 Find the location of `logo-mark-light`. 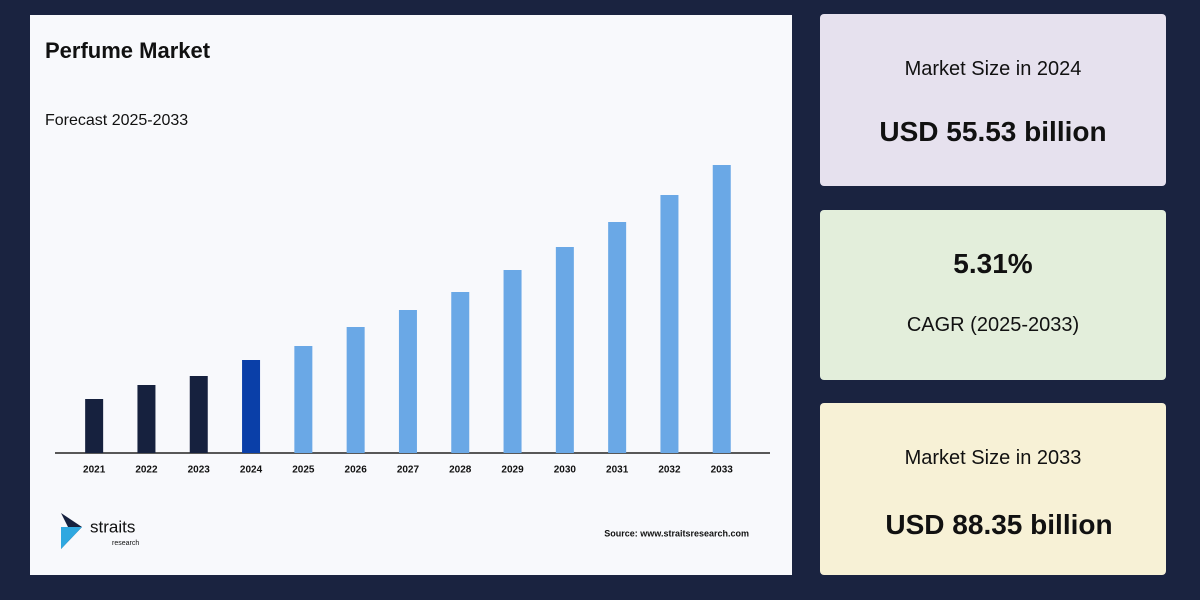

logo-mark-light is located at coordinates (71, 538).